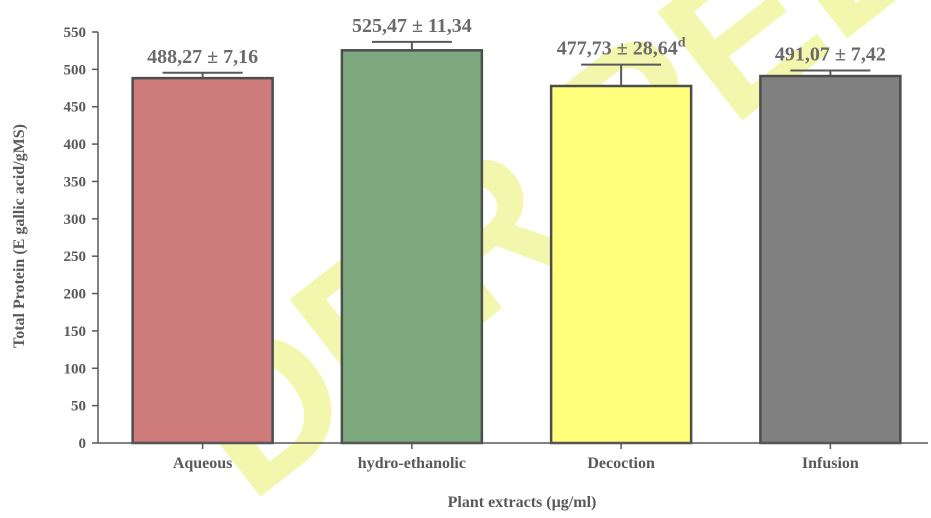 The width and height of the screenshot is (931, 518). Describe the element at coordinates (412, 26) in the screenshot. I see `data-label: 525,47 ± 11,34` at that location.